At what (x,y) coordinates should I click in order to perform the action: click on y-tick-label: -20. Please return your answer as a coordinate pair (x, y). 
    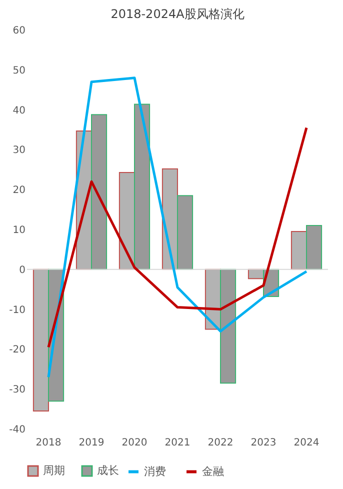
    Looking at the image, I should click on (17, 350).